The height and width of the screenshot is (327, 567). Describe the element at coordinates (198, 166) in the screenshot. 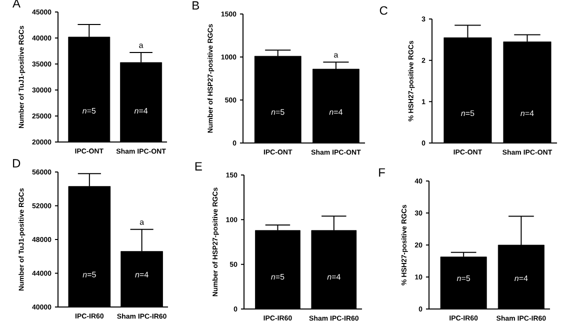

I see `chart-title: E` at that location.